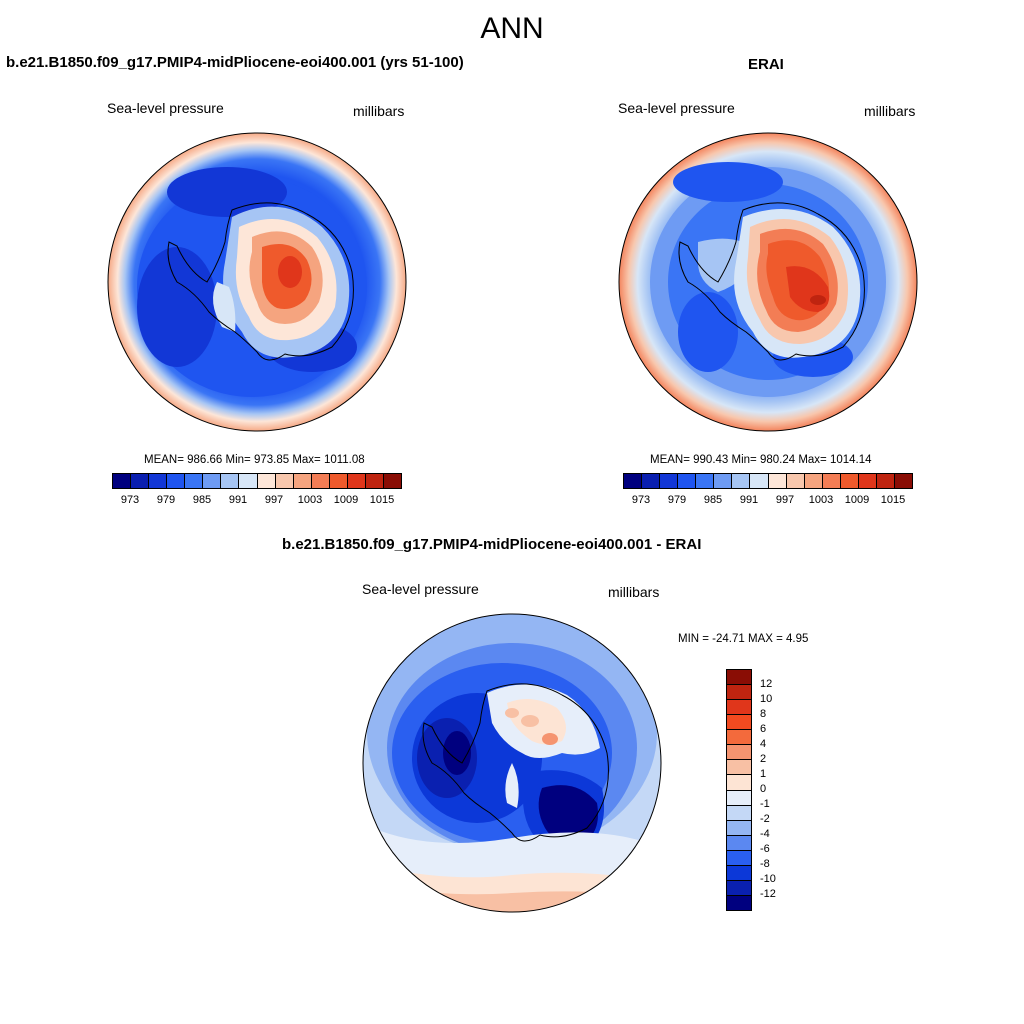 The height and width of the screenshot is (1024, 1024). What do you see at coordinates (254, 460) in the screenshot?
I see `panel1-stats: MEAN= 986.66 Min= 973.85 Max= 1011.08` at bounding box center [254, 460].